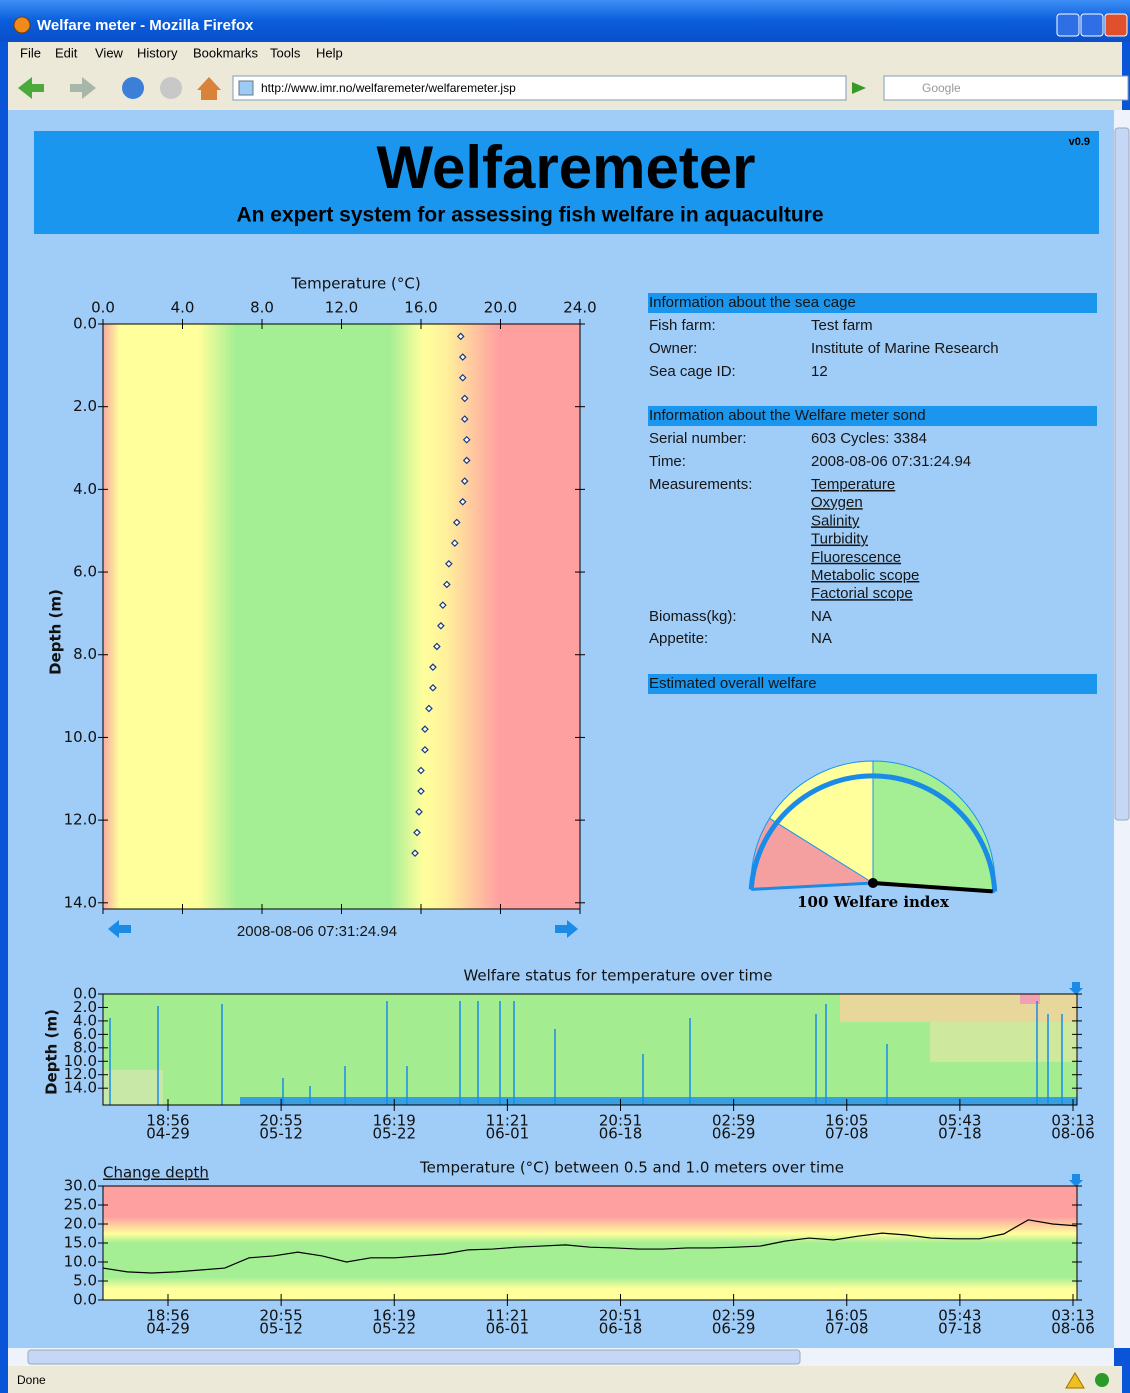 The width and height of the screenshot is (1130, 1393). I want to click on info-label: Sea cage ID:, so click(692, 371).